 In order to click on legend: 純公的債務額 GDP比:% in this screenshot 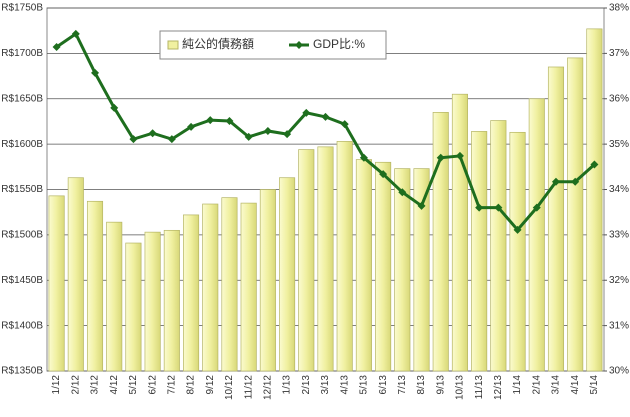, I will do `click(273, 45)`.